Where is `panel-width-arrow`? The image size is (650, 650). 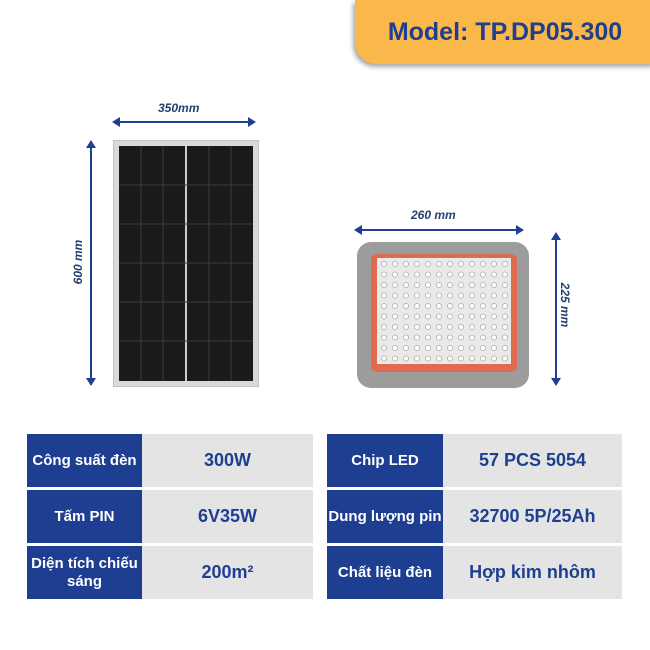
panel-width-arrow is located at coordinates (184, 122).